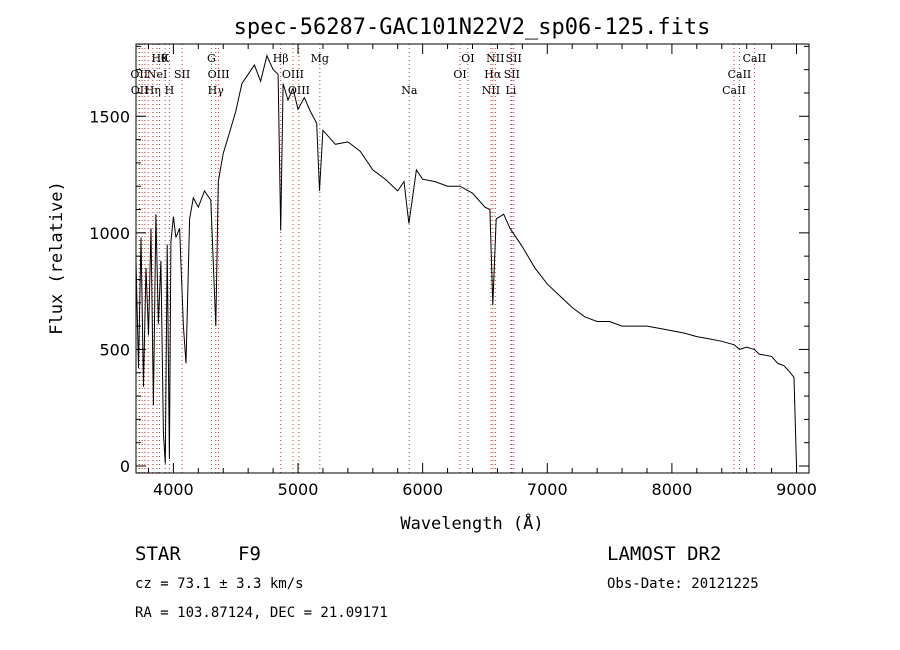 Image resolution: width=900 pixels, height=650 pixels. What do you see at coordinates (109, 233) in the screenshot?
I see `y-tick-label: 1000` at bounding box center [109, 233].